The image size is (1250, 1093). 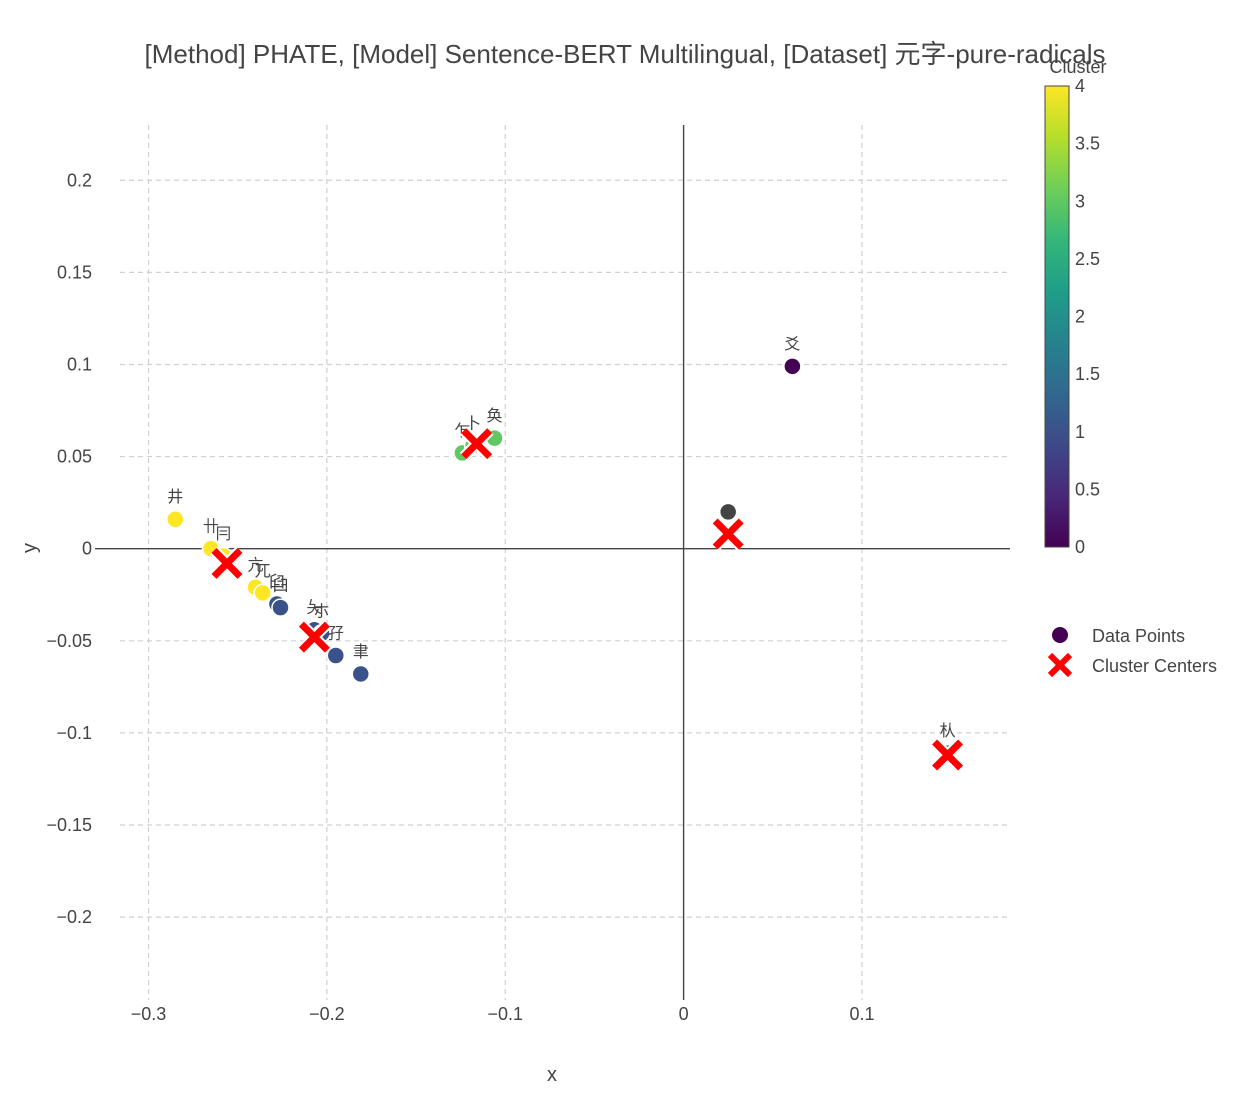 I want to click on colorbar-tick-label: 2.5, so click(x=1087, y=259).